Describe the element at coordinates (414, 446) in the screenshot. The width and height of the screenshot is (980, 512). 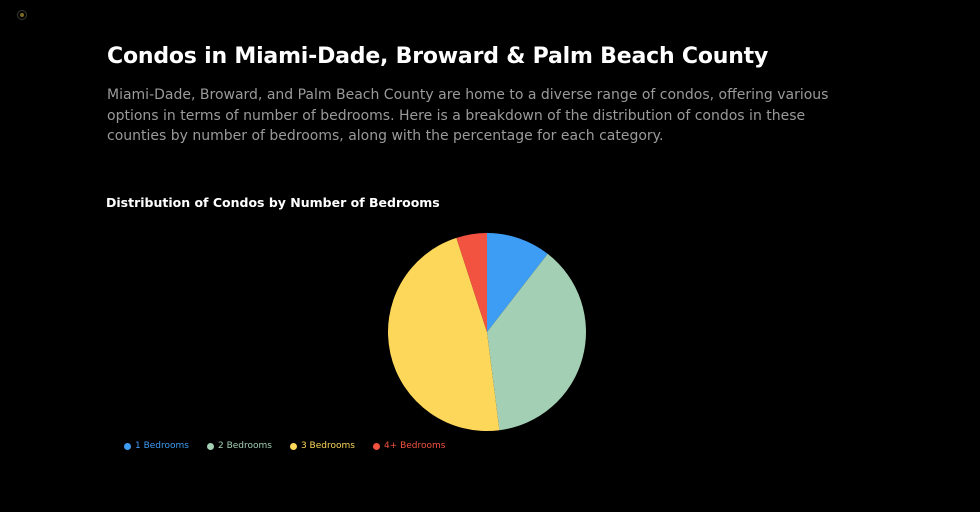
I see `legend-label-4-plus-bedrooms: 4+ Bedrooms` at that location.